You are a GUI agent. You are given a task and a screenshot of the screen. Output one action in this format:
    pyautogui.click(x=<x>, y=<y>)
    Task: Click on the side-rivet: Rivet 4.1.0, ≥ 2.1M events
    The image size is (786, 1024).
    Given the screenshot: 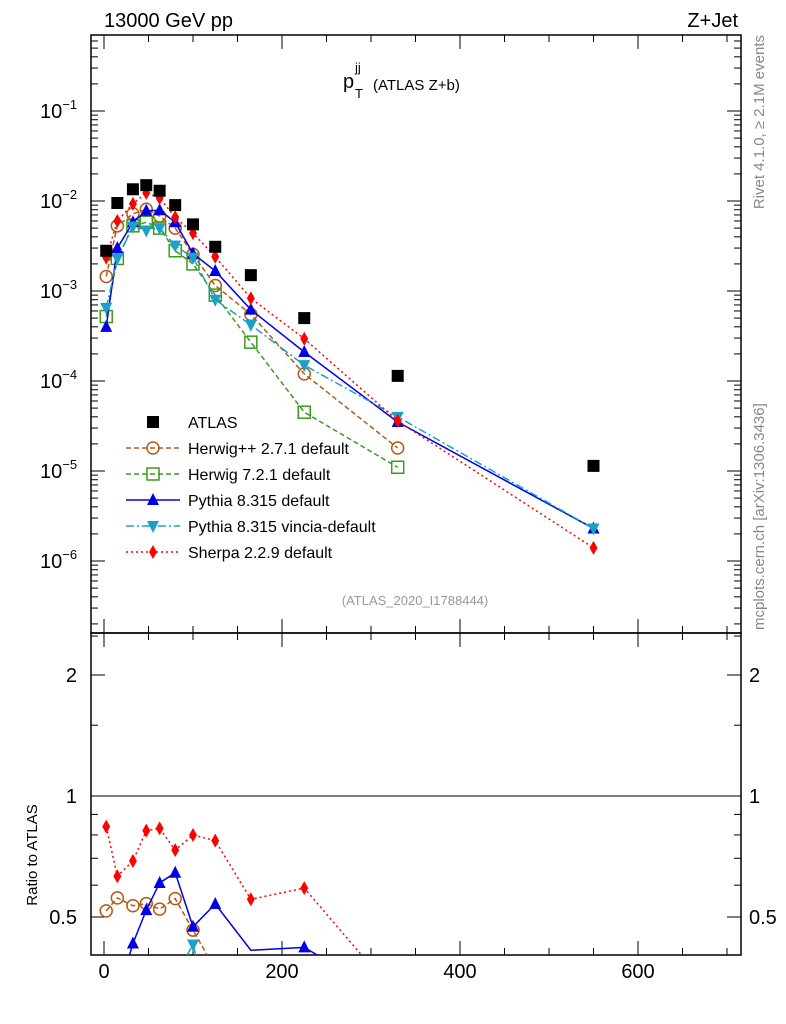 What is the action you would take?
    pyautogui.click(x=759, y=122)
    